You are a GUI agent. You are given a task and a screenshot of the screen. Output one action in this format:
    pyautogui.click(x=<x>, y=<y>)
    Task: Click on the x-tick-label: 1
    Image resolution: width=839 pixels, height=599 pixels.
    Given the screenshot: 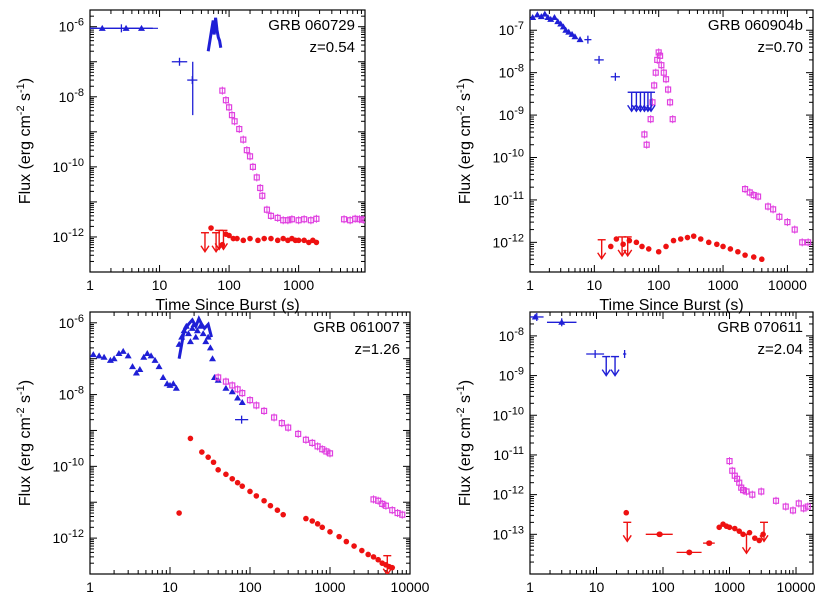 What is the action you would take?
    pyautogui.click(x=530, y=587)
    